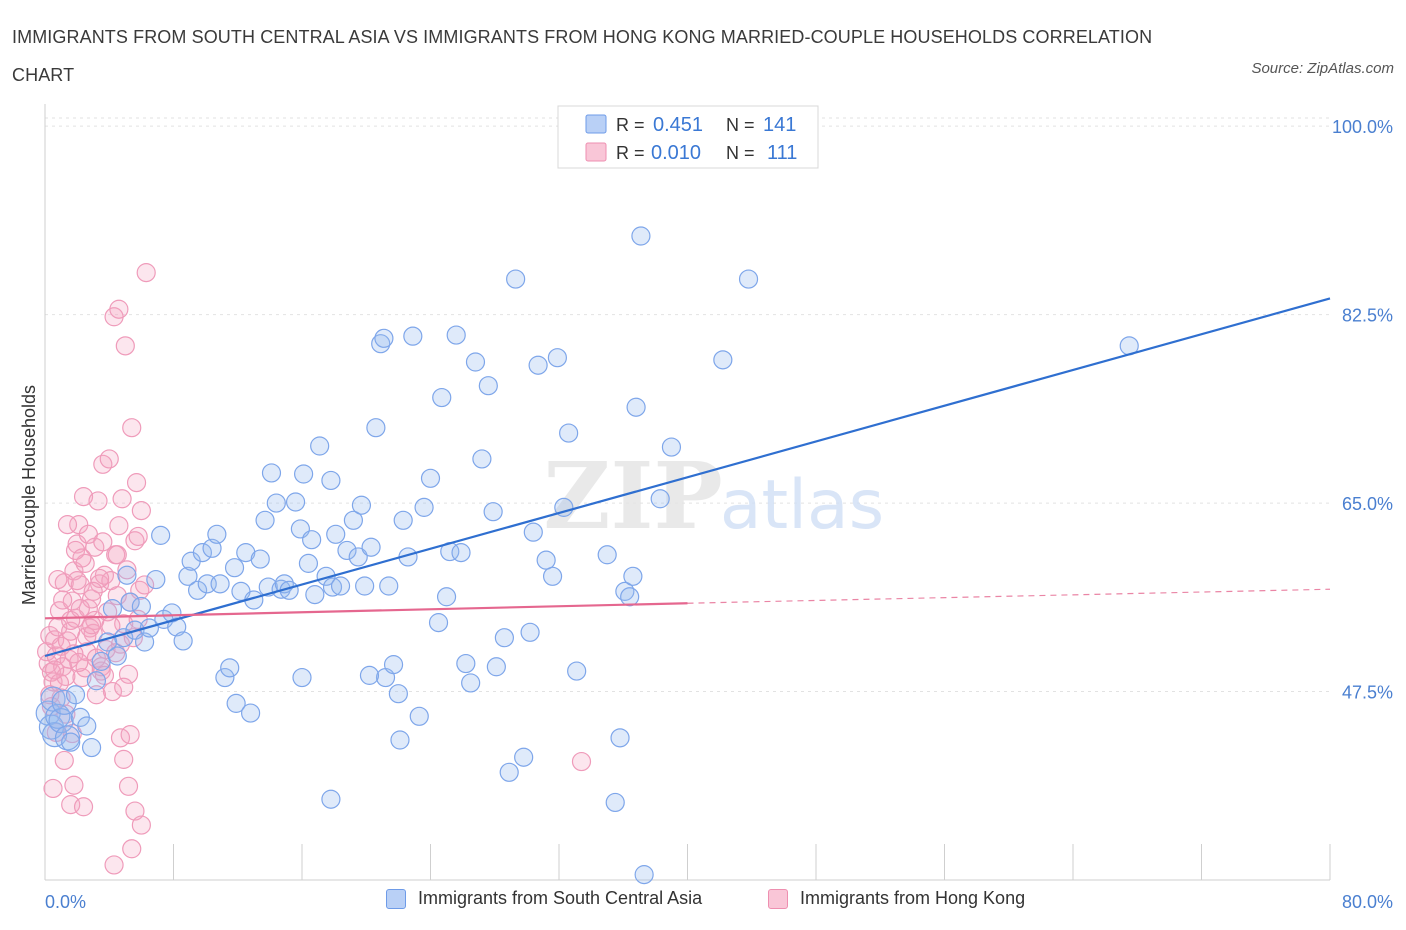 The height and width of the screenshot is (930, 1406). Describe the element at coordinates (366, 611) in the screenshot. I see `trend-line-hong-kong` at that location.